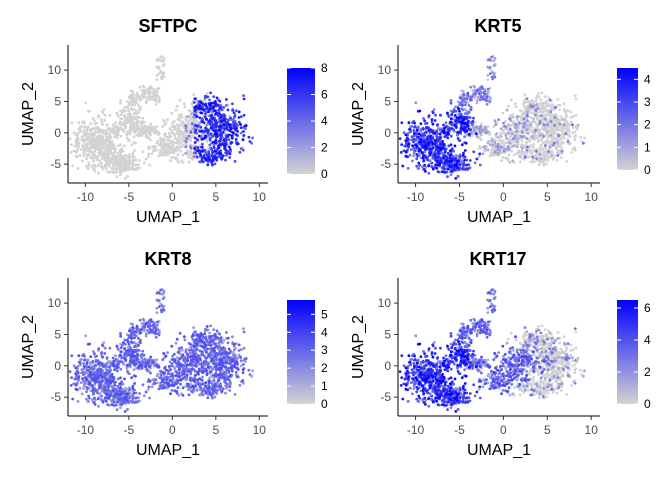  Describe the element at coordinates (358, 114) in the screenshot. I see `y-axis-title: UMAP_2` at that location.